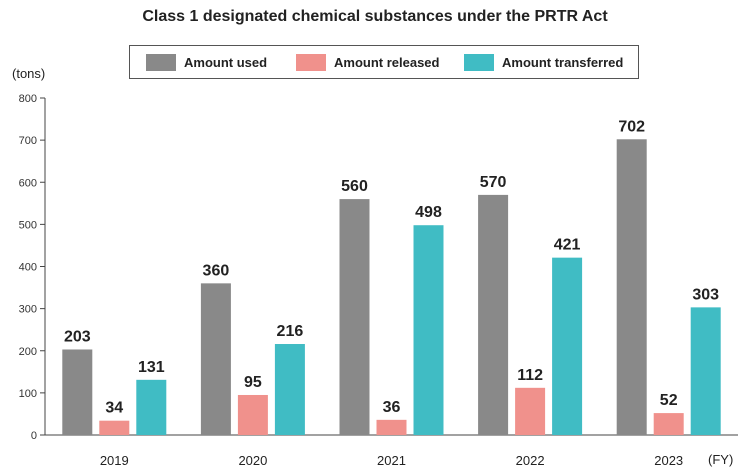  What do you see at coordinates (28, 99) in the screenshot?
I see `y-tick-label: 800` at bounding box center [28, 99].